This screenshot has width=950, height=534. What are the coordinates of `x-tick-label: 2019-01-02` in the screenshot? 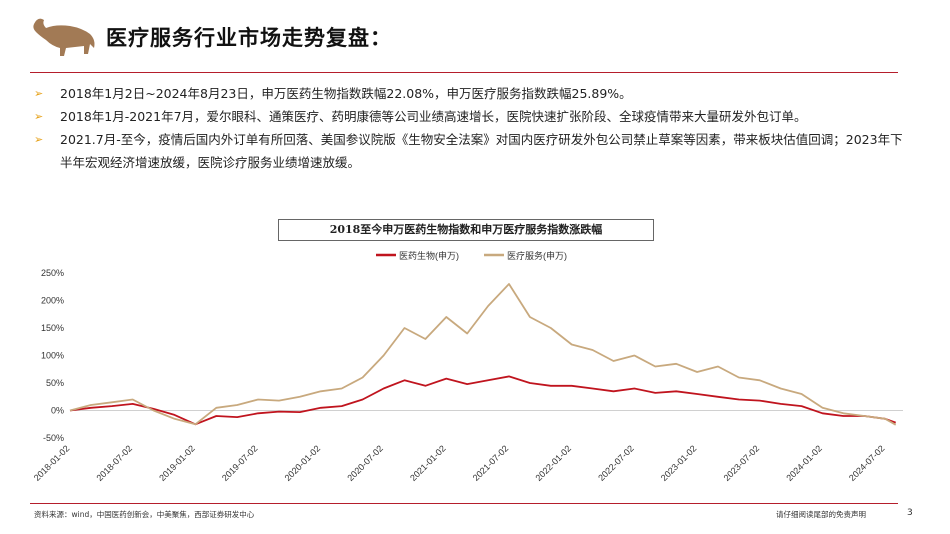 It's located at (177, 463).